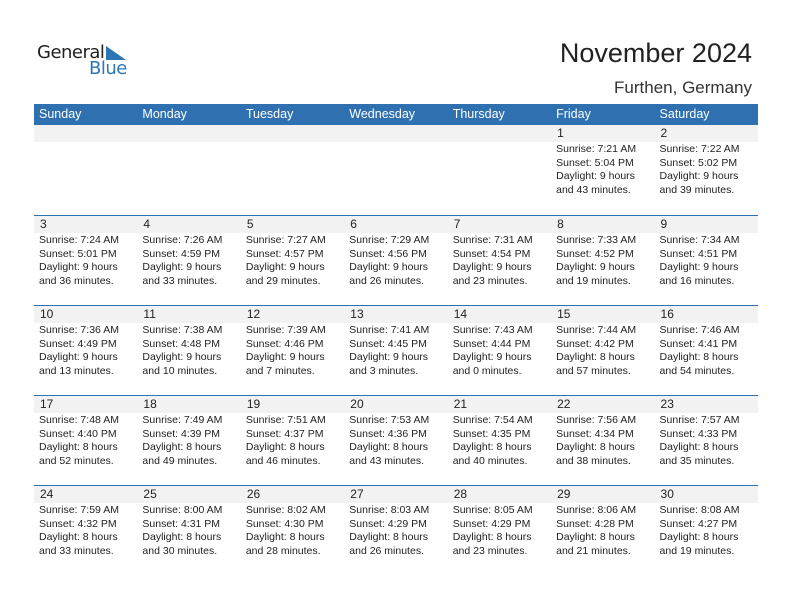 The height and width of the screenshot is (612, 792). Describe the element at coordinates (283, 460) in the screenshot. I see `daylight2-text: and 46 minutes.` at that location.